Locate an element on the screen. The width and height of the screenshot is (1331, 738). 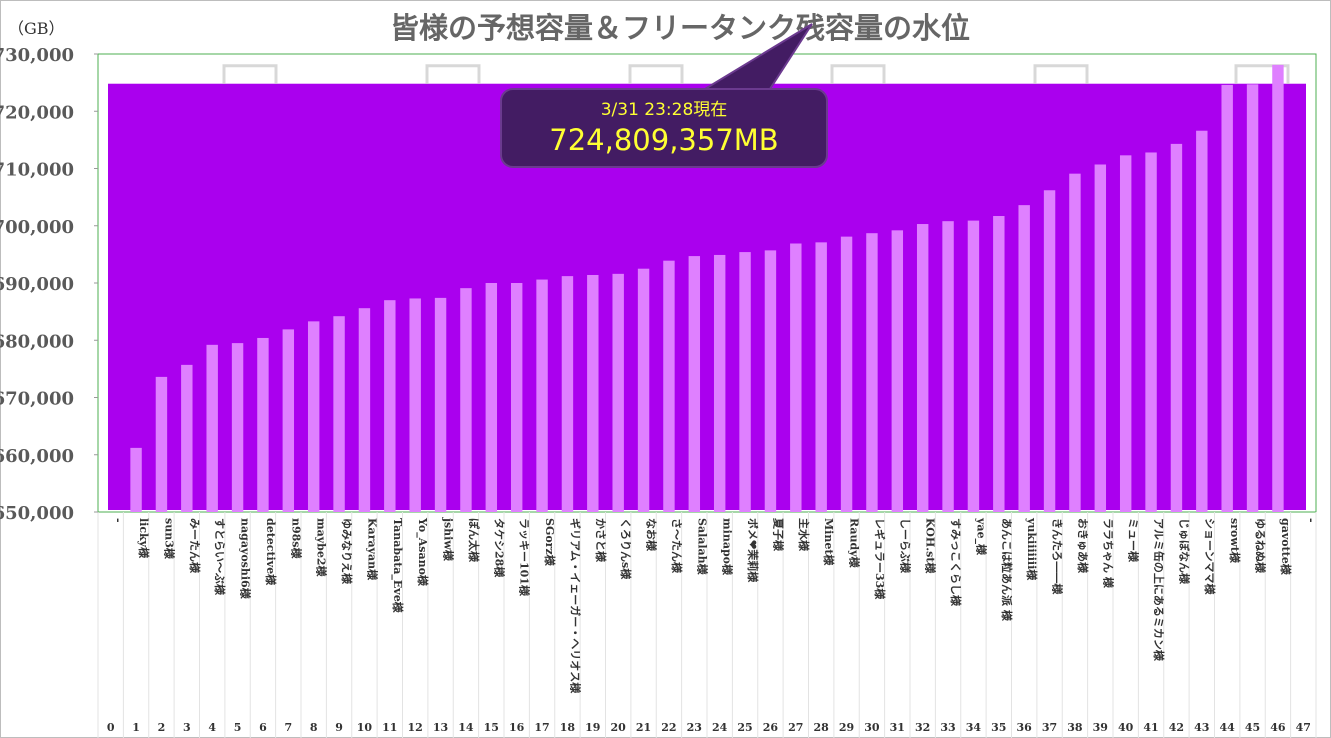
index-label-46: 46 is located at coordinates (1278, 727).